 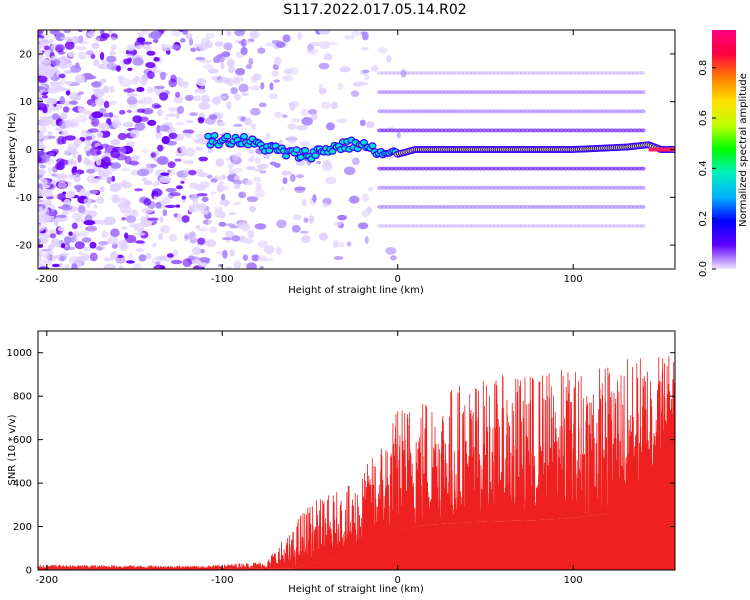 I want to click on y-tick-label: 0, so click(x=29, y=150).